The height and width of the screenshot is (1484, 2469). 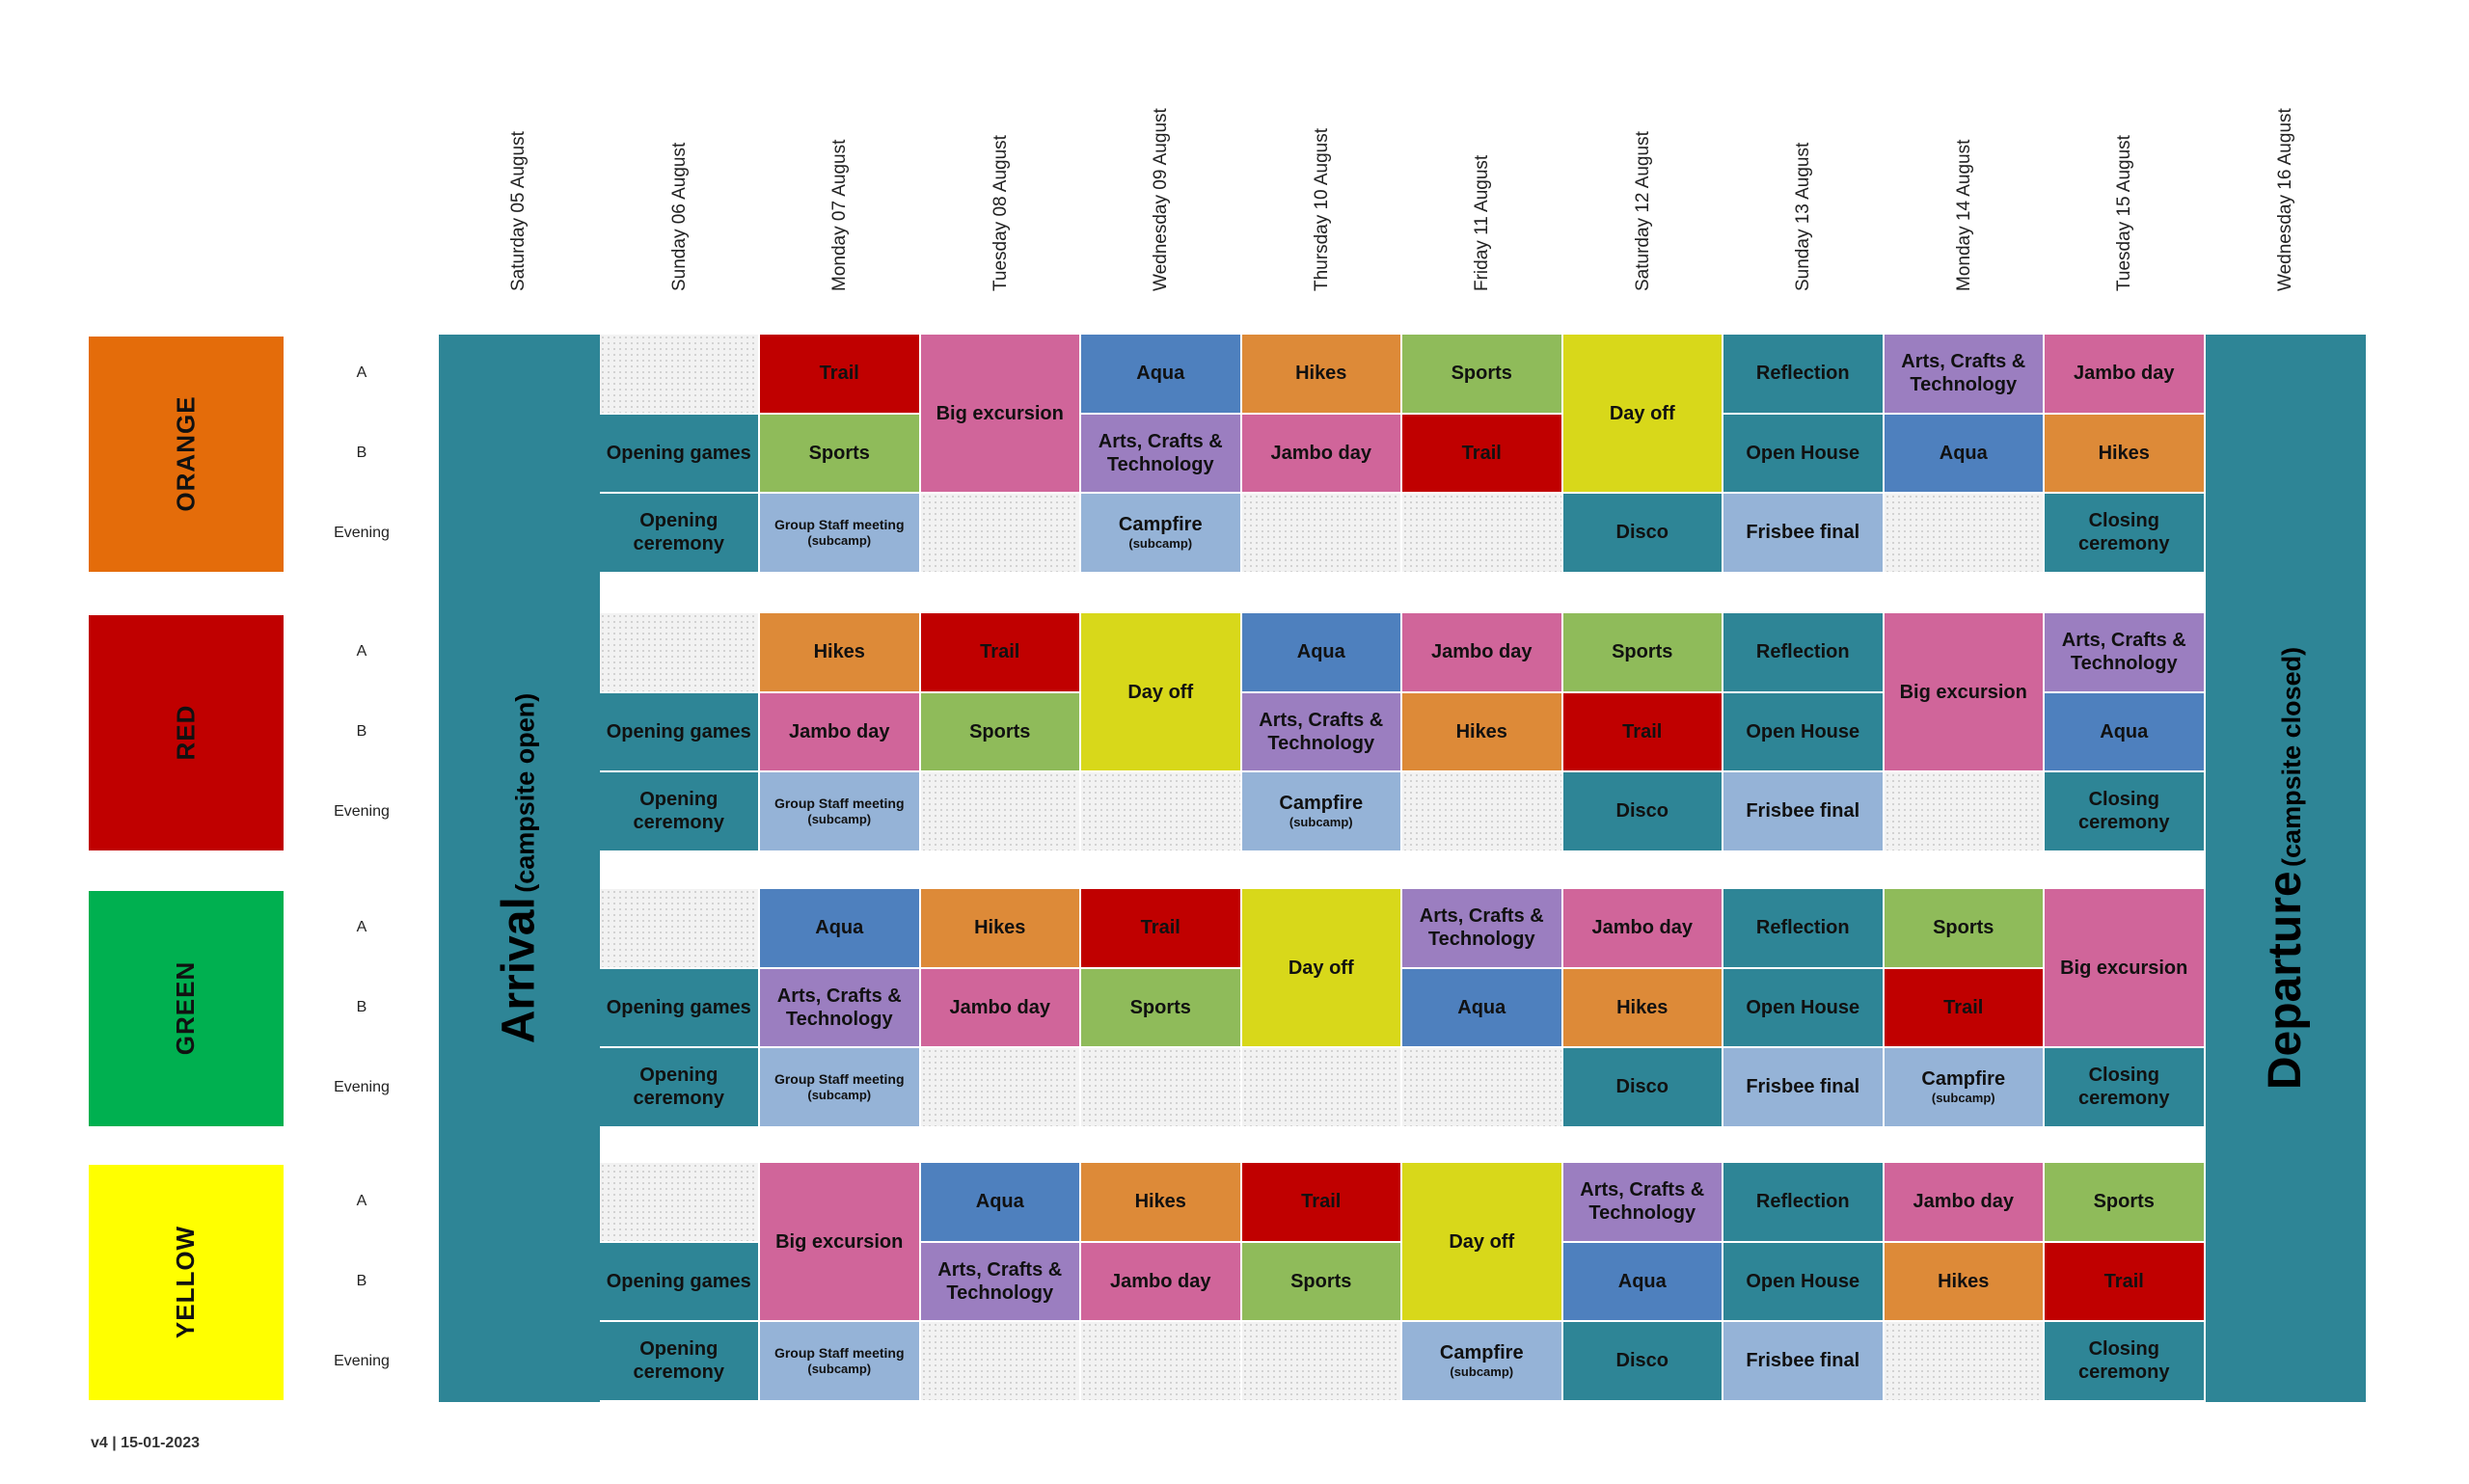 I want to click on arrival-band: Arrival (campsite open), so click(x=519, y=868).